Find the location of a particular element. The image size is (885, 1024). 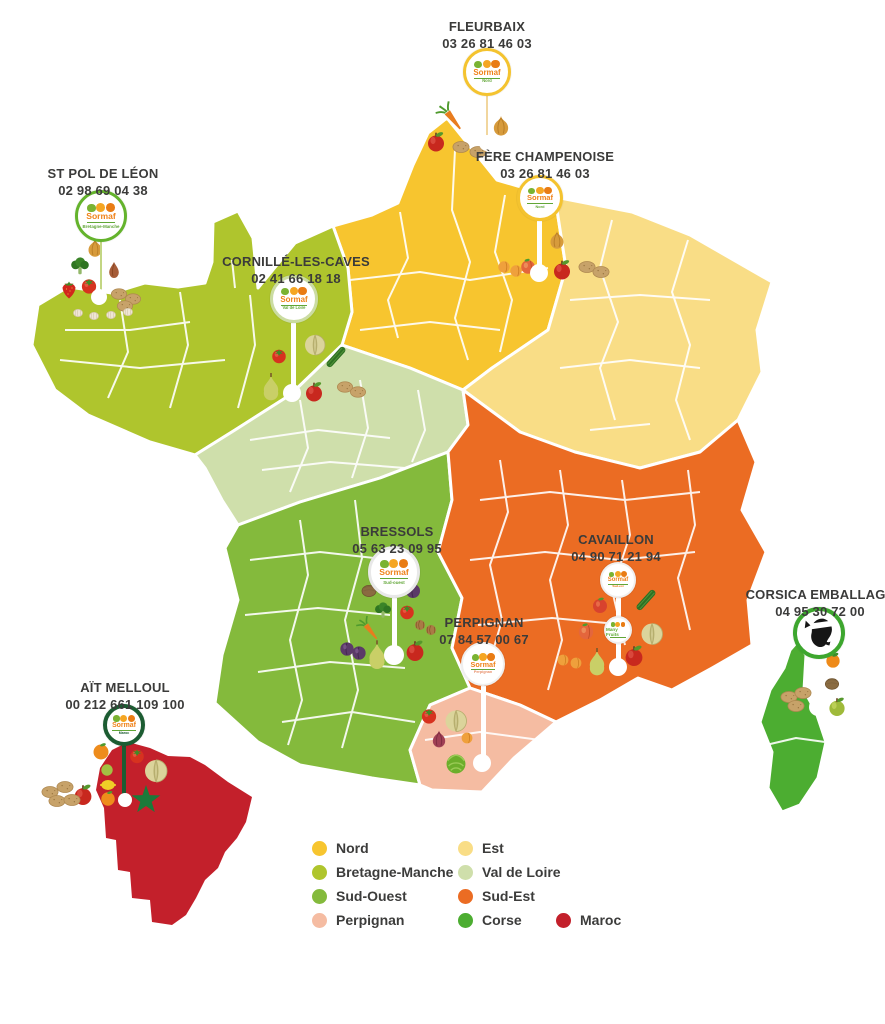

corsica-flag-icon is located at coordinates (818, 633).